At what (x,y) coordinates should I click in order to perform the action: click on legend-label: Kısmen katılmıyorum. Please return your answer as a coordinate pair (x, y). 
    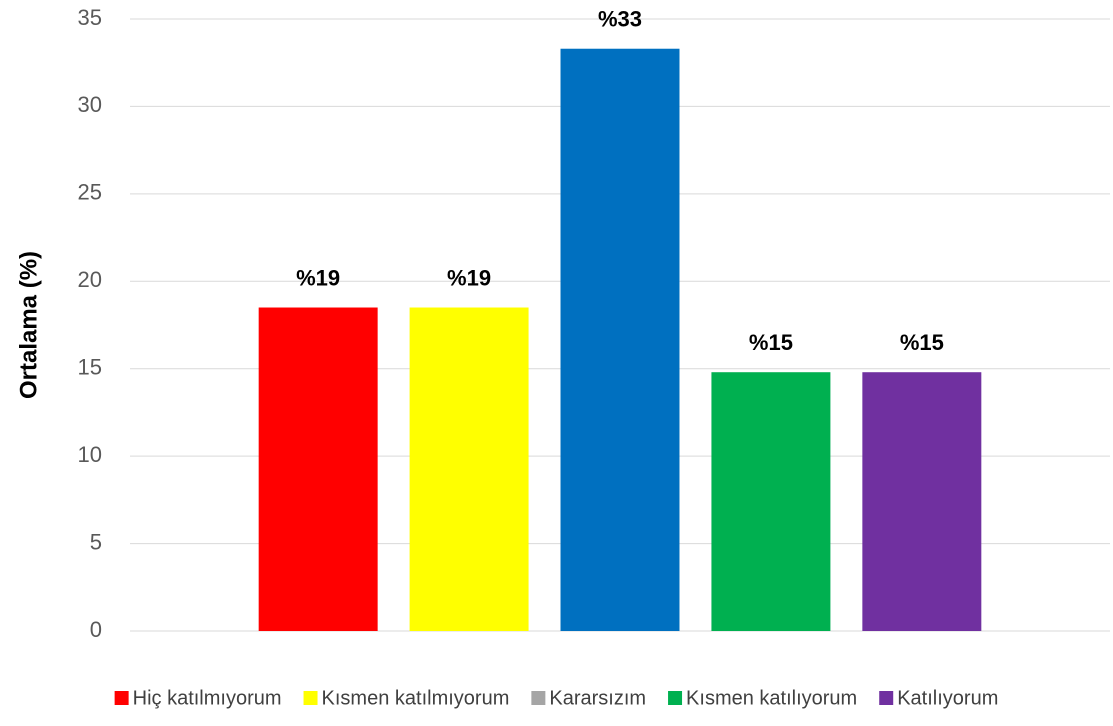
    Looking at the image, I should click on (416, 698).